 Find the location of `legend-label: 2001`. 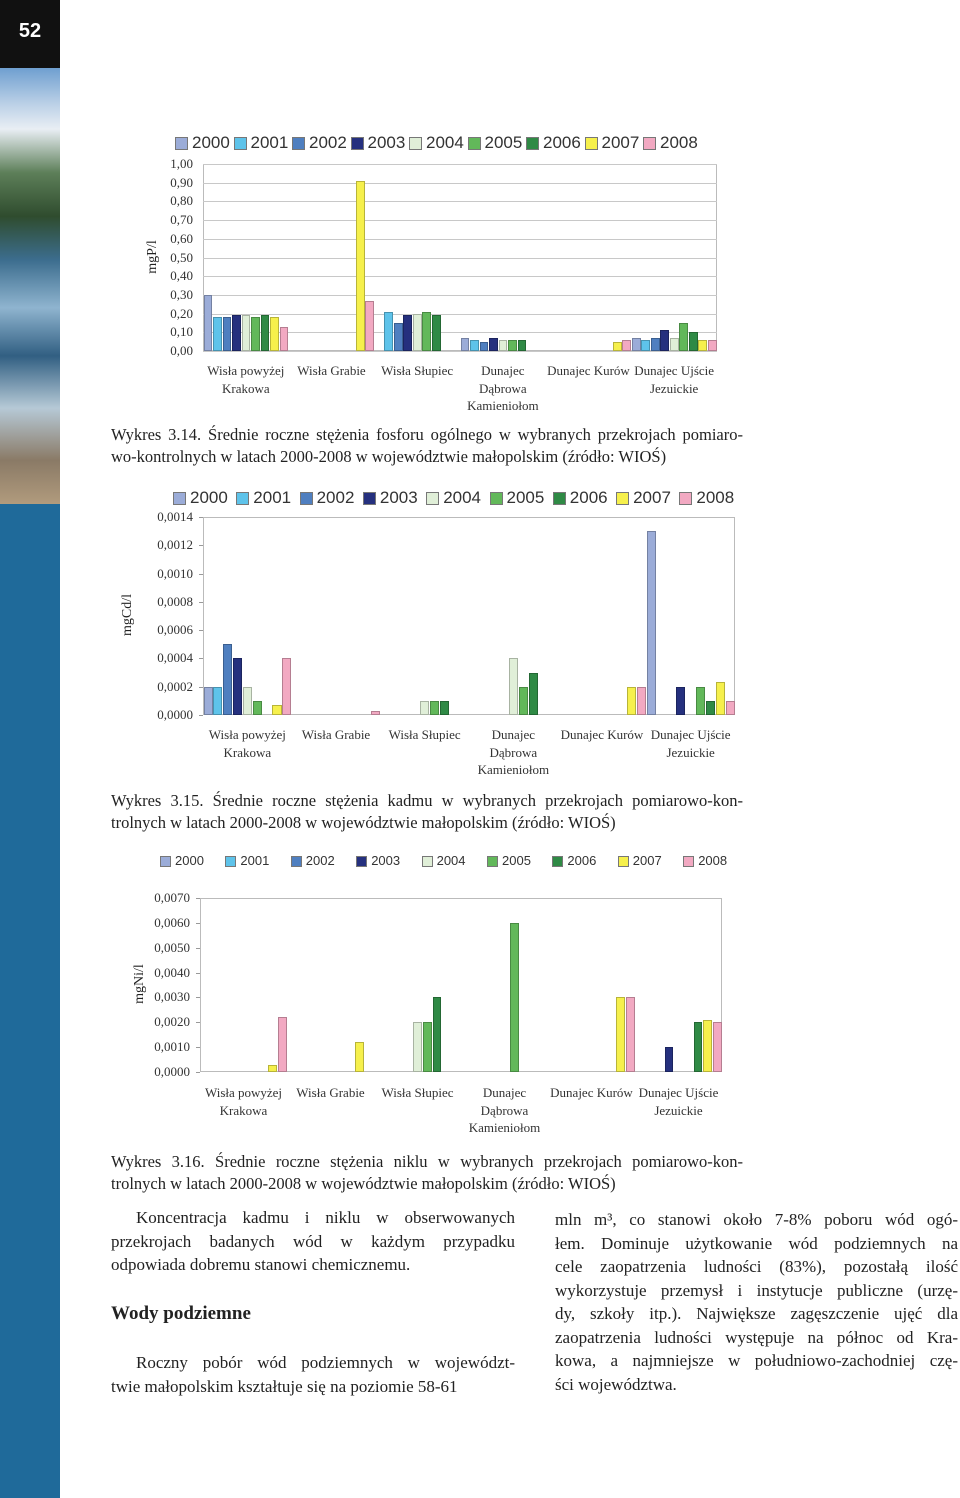

legend-label: 2001 is located at coordinates (272, 497).